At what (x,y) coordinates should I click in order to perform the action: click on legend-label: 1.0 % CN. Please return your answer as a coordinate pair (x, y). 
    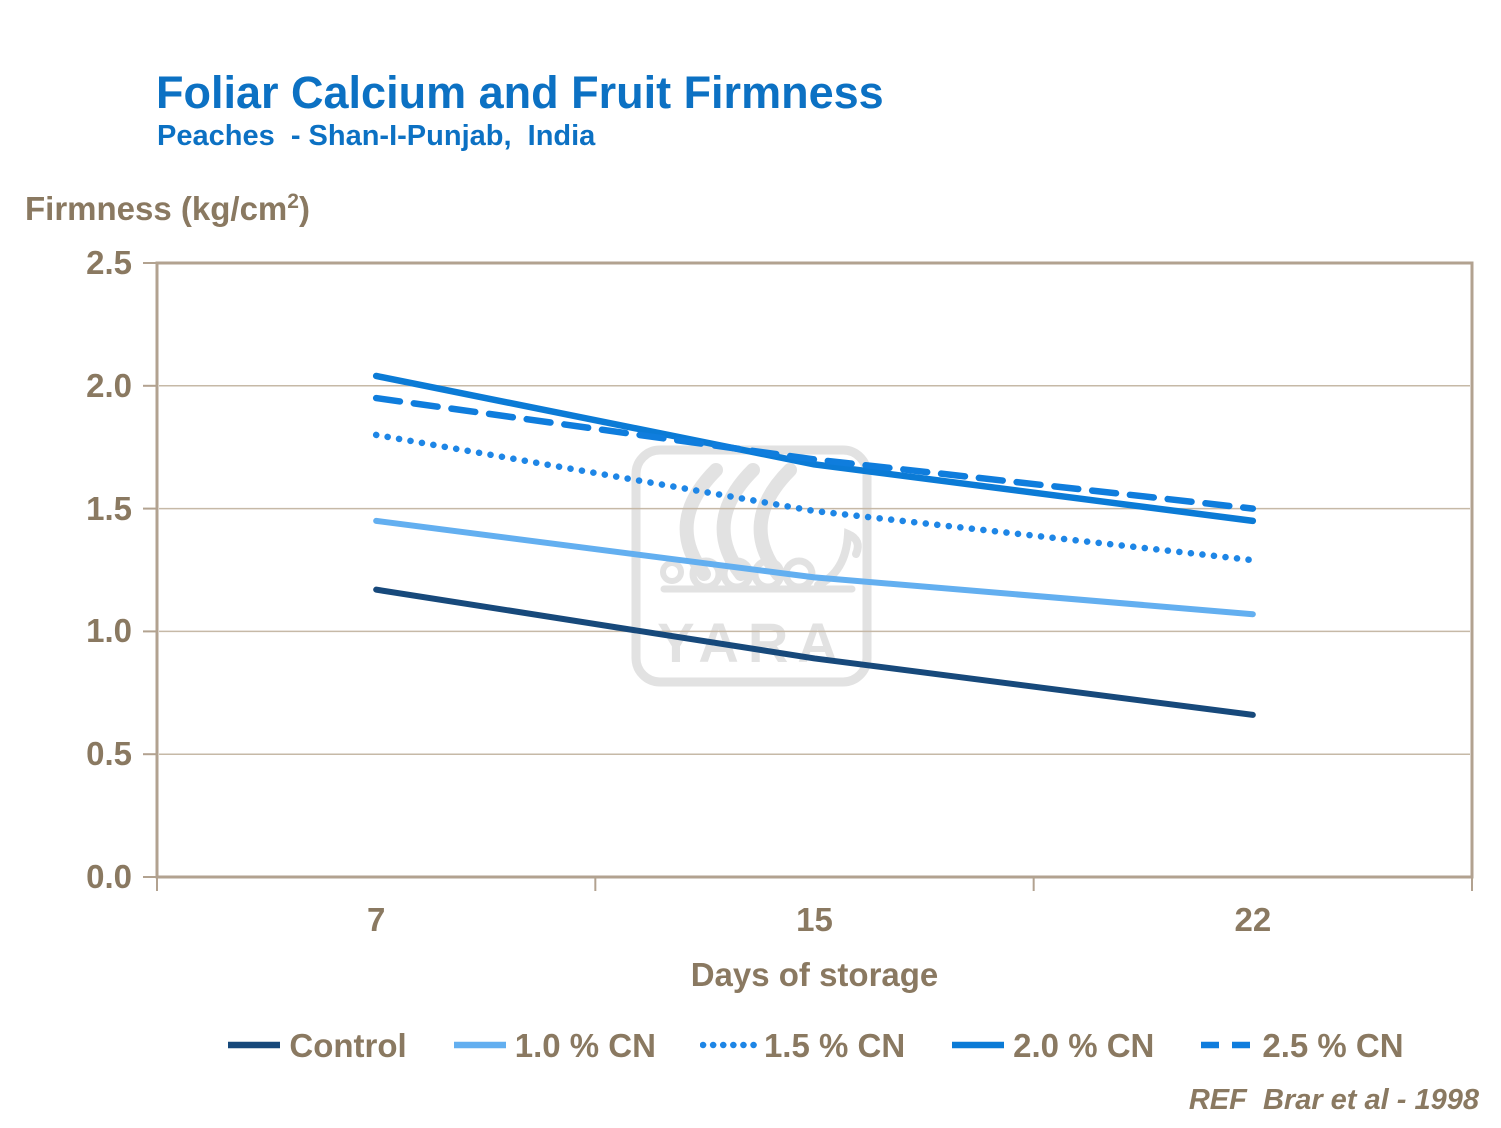
    Looking at the image, I should click on (585, 1045).